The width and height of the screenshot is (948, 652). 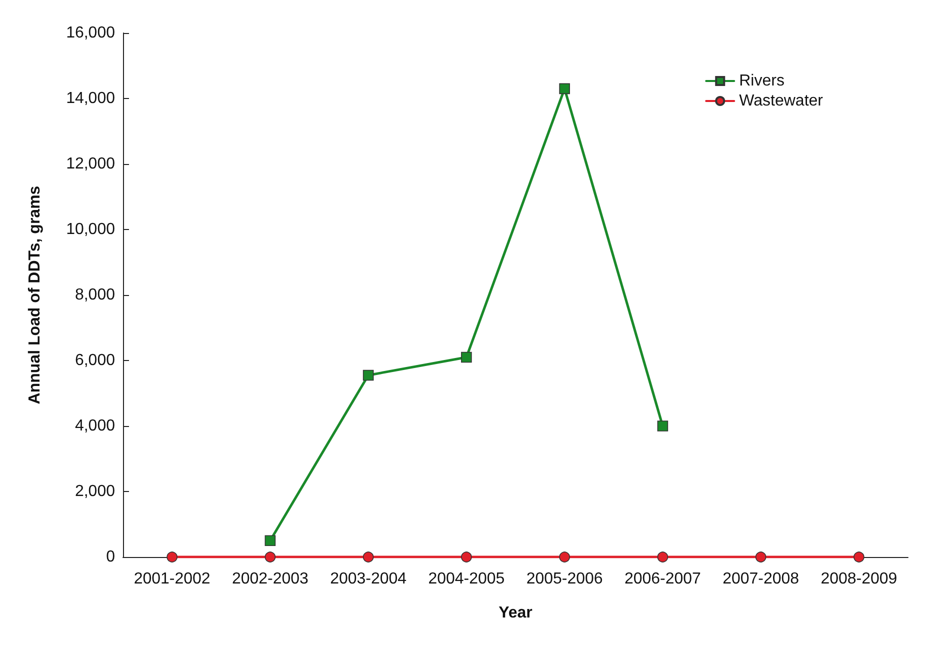 I want to click on y-tick-label: 2,000, so click(x=95, y=491).